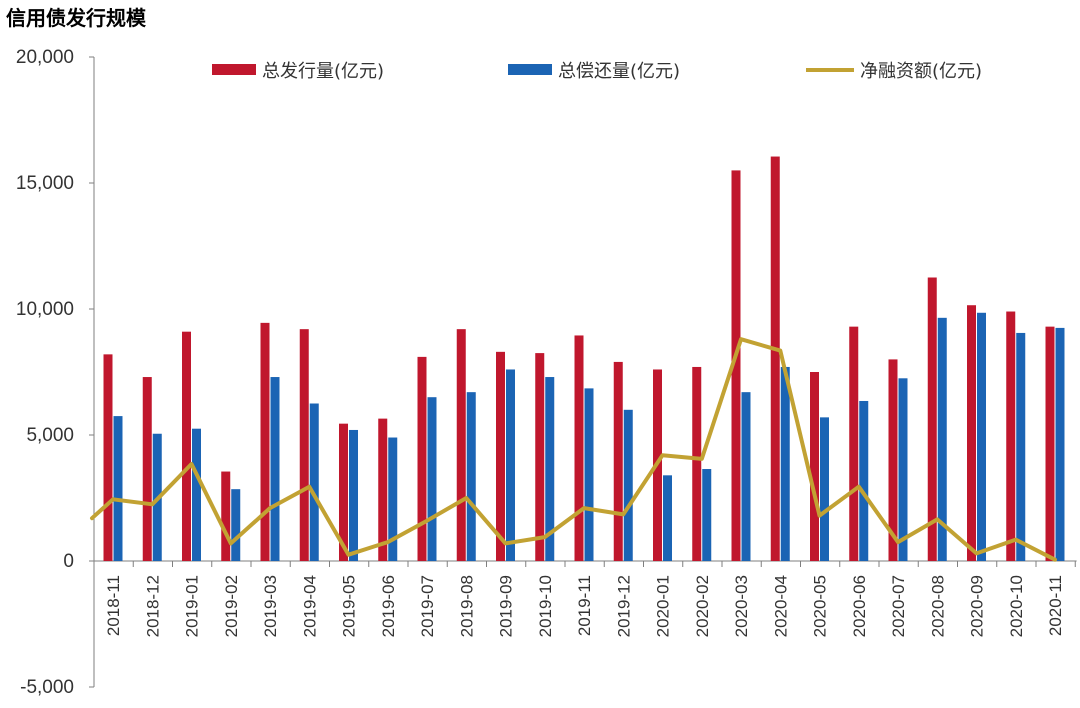 The height and width of the screenshot is (708, 1080). What do you see at coordinates (349, 606) in the screenshot?
I see `x-tick-label: 2019-05` at bounding box center [349, 606].